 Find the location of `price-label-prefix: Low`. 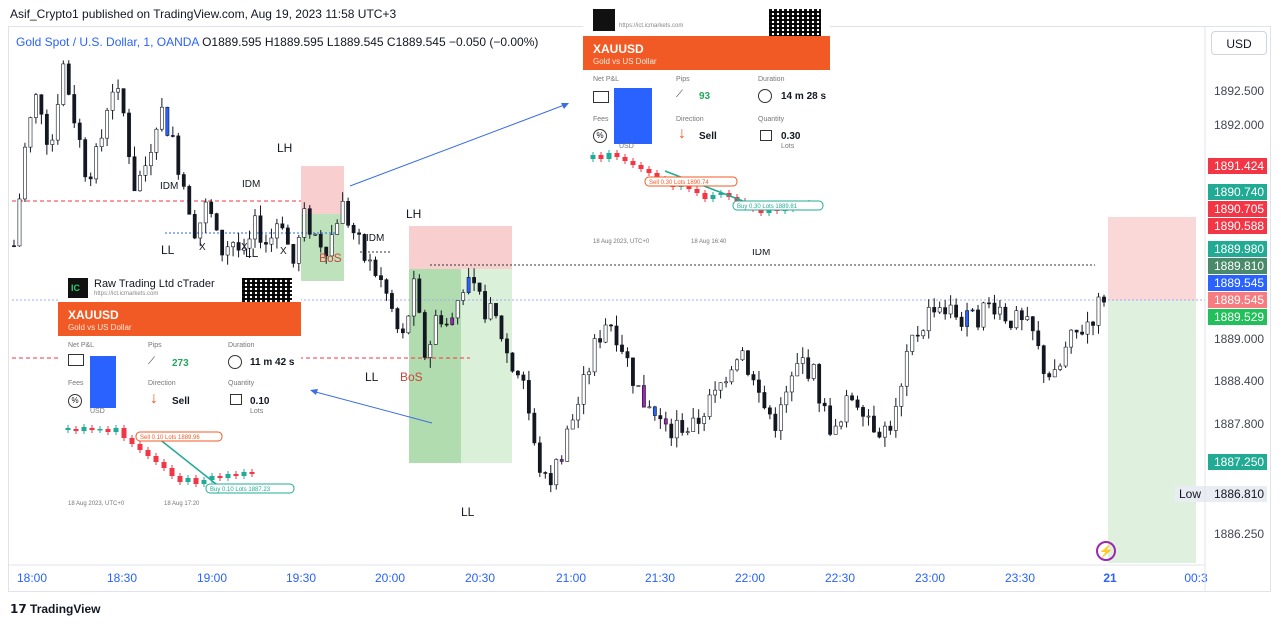

price-label-prefix: Low is located at coordinates (1190, 494).